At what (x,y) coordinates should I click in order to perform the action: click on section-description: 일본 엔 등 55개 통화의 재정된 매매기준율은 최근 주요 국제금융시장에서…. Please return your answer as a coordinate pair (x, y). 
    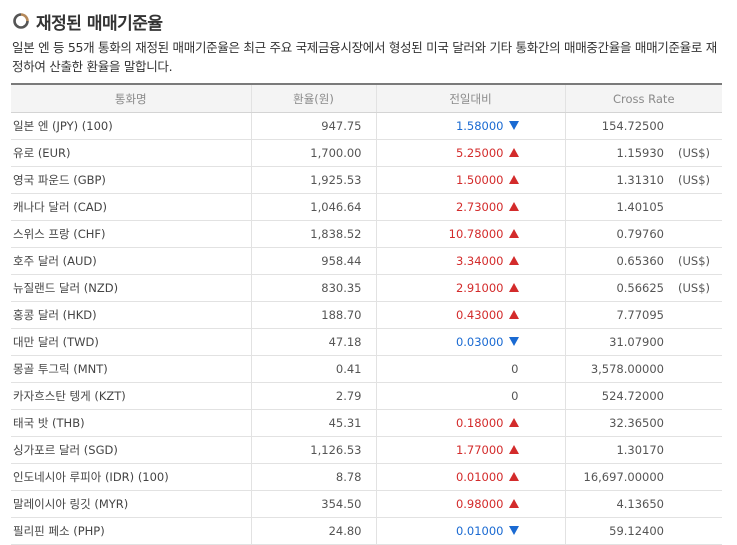
    Looking at the image, I should click on (364, 57).